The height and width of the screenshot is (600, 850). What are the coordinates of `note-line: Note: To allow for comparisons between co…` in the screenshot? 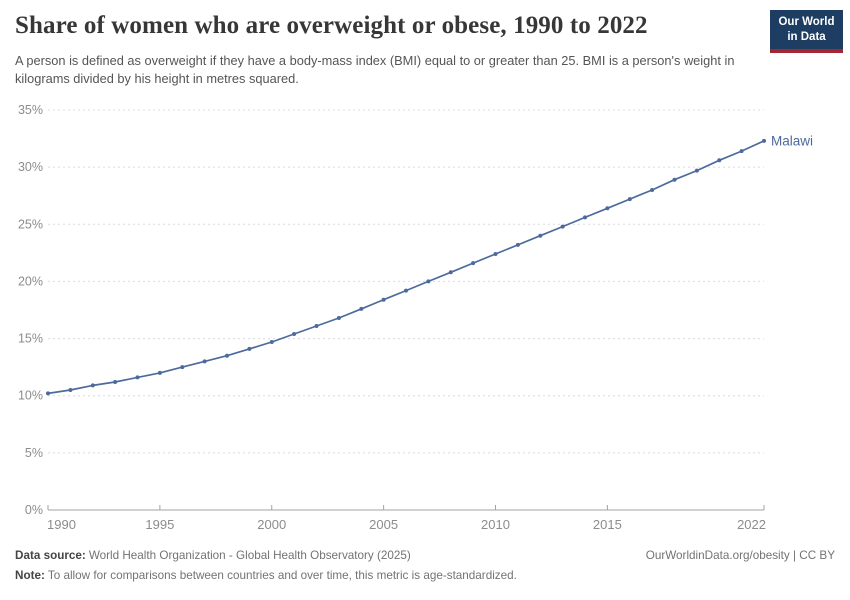 It's located at (266, 576).